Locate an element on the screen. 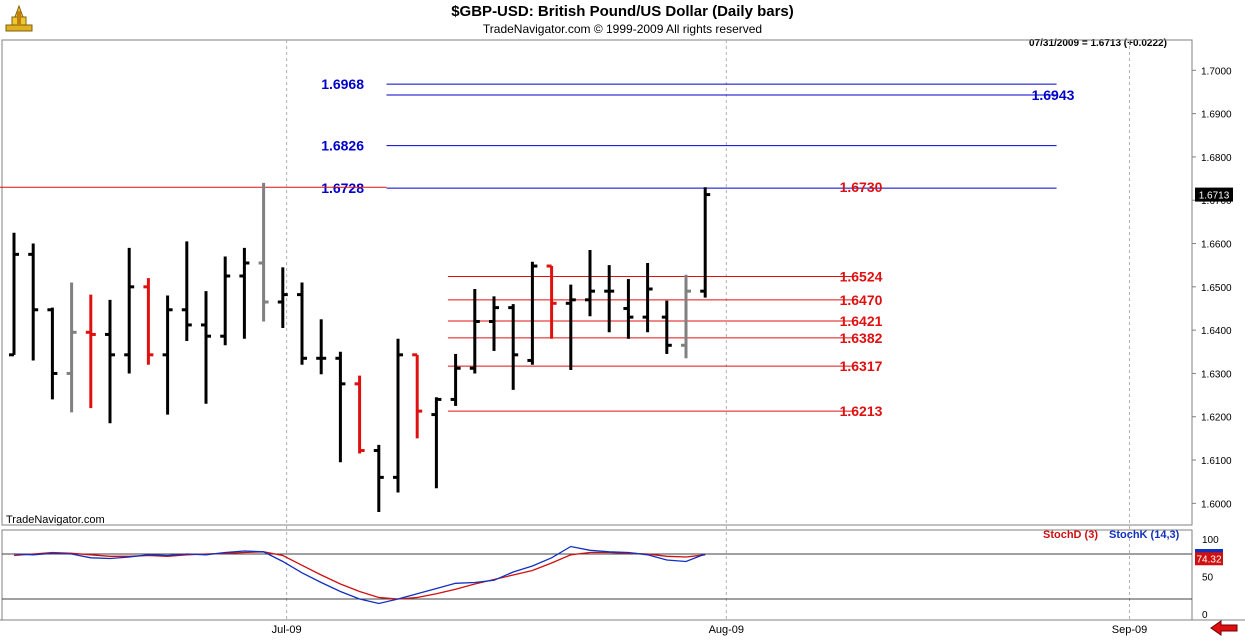  level-label: 1.6524 is located at coordinates (861, 276).